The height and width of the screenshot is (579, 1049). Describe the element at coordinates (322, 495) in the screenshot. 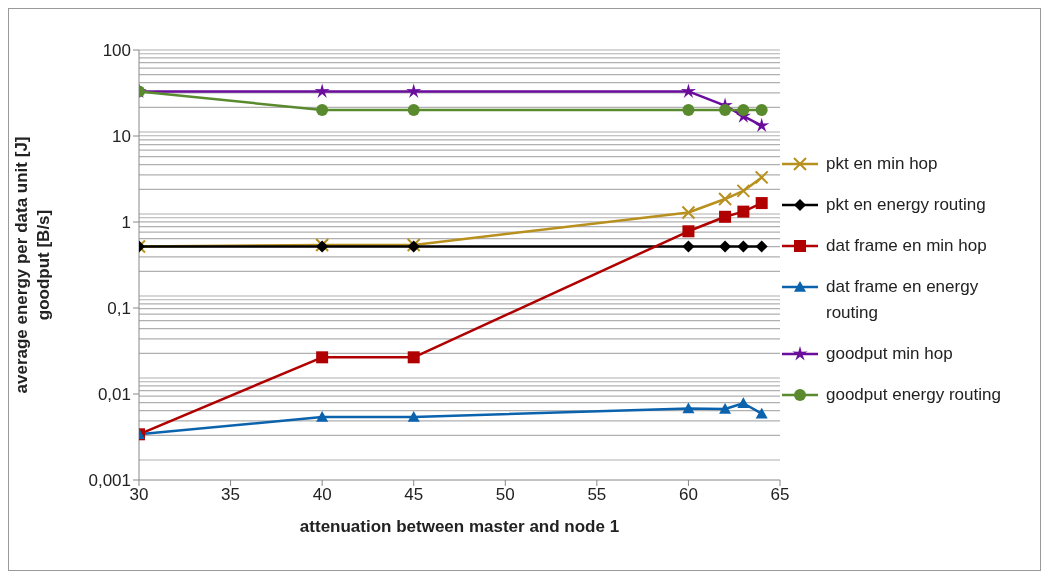

I see `x-tick-label: 40` at that location.